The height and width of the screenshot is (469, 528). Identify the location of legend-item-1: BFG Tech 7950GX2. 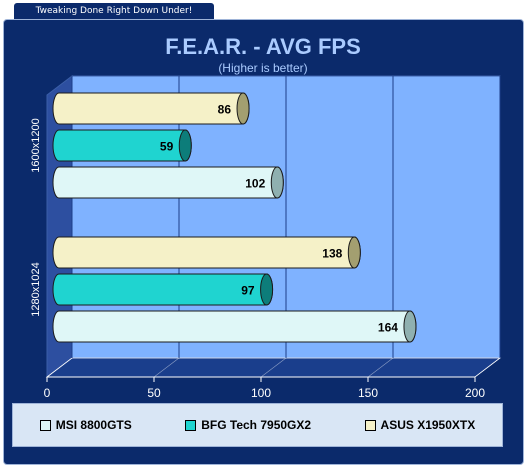
(248, 425).